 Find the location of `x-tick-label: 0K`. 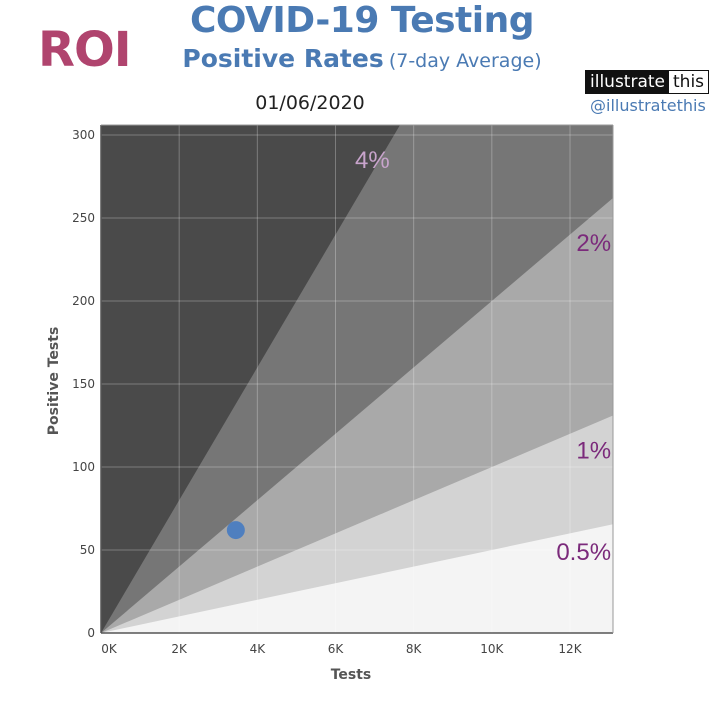

x-tick-label: 0K is located at coordinates (109, 649).